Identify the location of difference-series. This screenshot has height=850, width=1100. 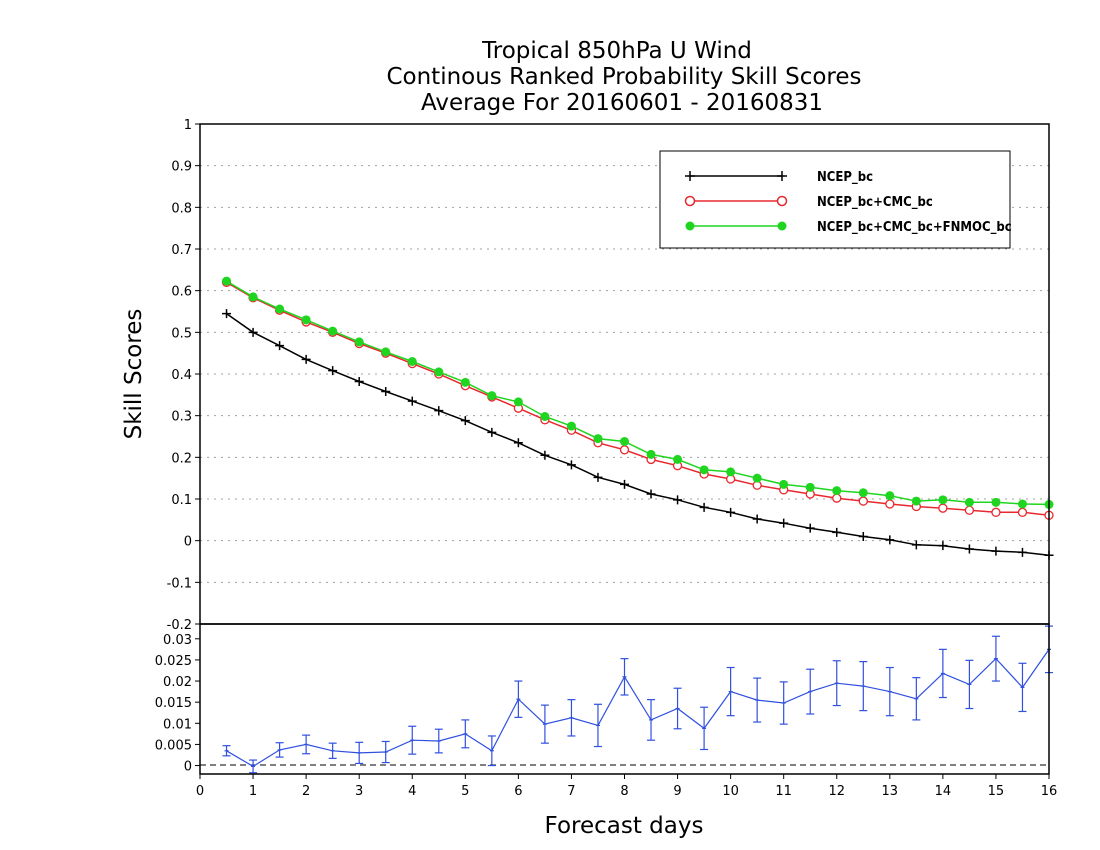
(637, 699).